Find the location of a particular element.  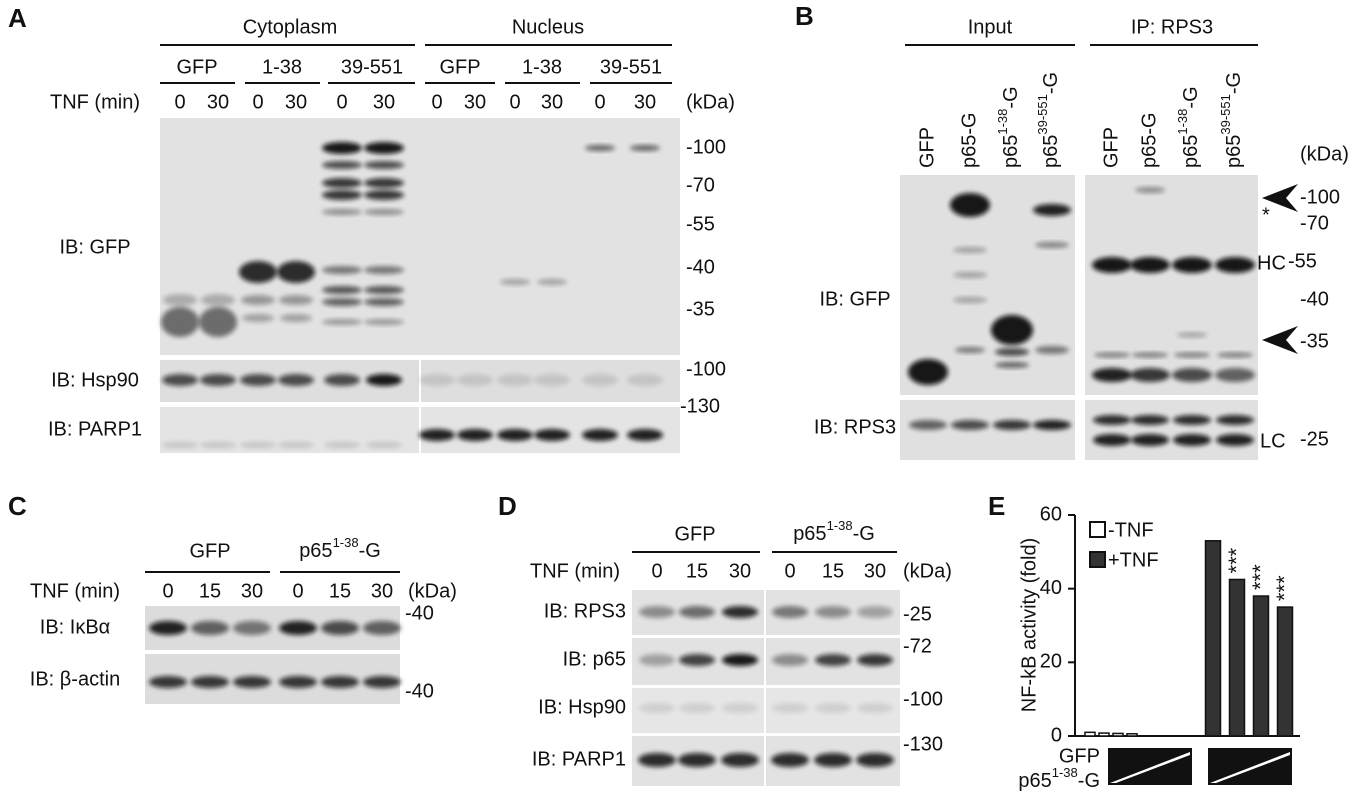

panel-letter: E is located at coordinates (996, 506).